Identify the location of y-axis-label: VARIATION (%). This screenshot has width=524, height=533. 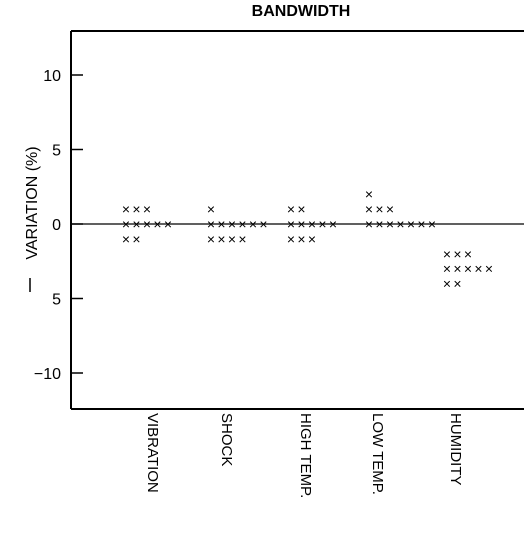
(32, 202).